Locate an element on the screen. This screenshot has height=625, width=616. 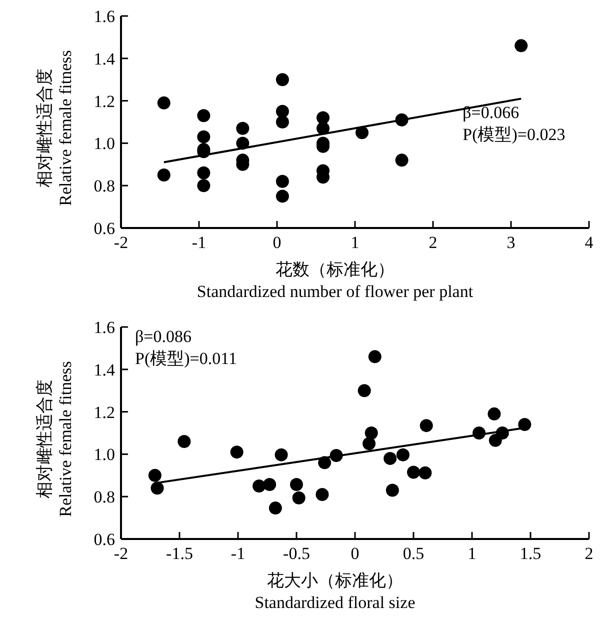
x-tick-label: -0.5 is located at coordinates (296, 553).